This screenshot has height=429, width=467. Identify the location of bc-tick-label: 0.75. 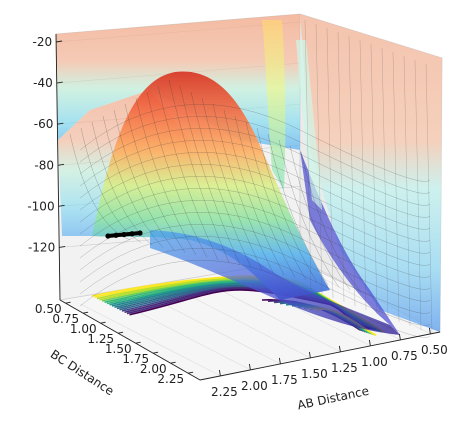
(65, 319).